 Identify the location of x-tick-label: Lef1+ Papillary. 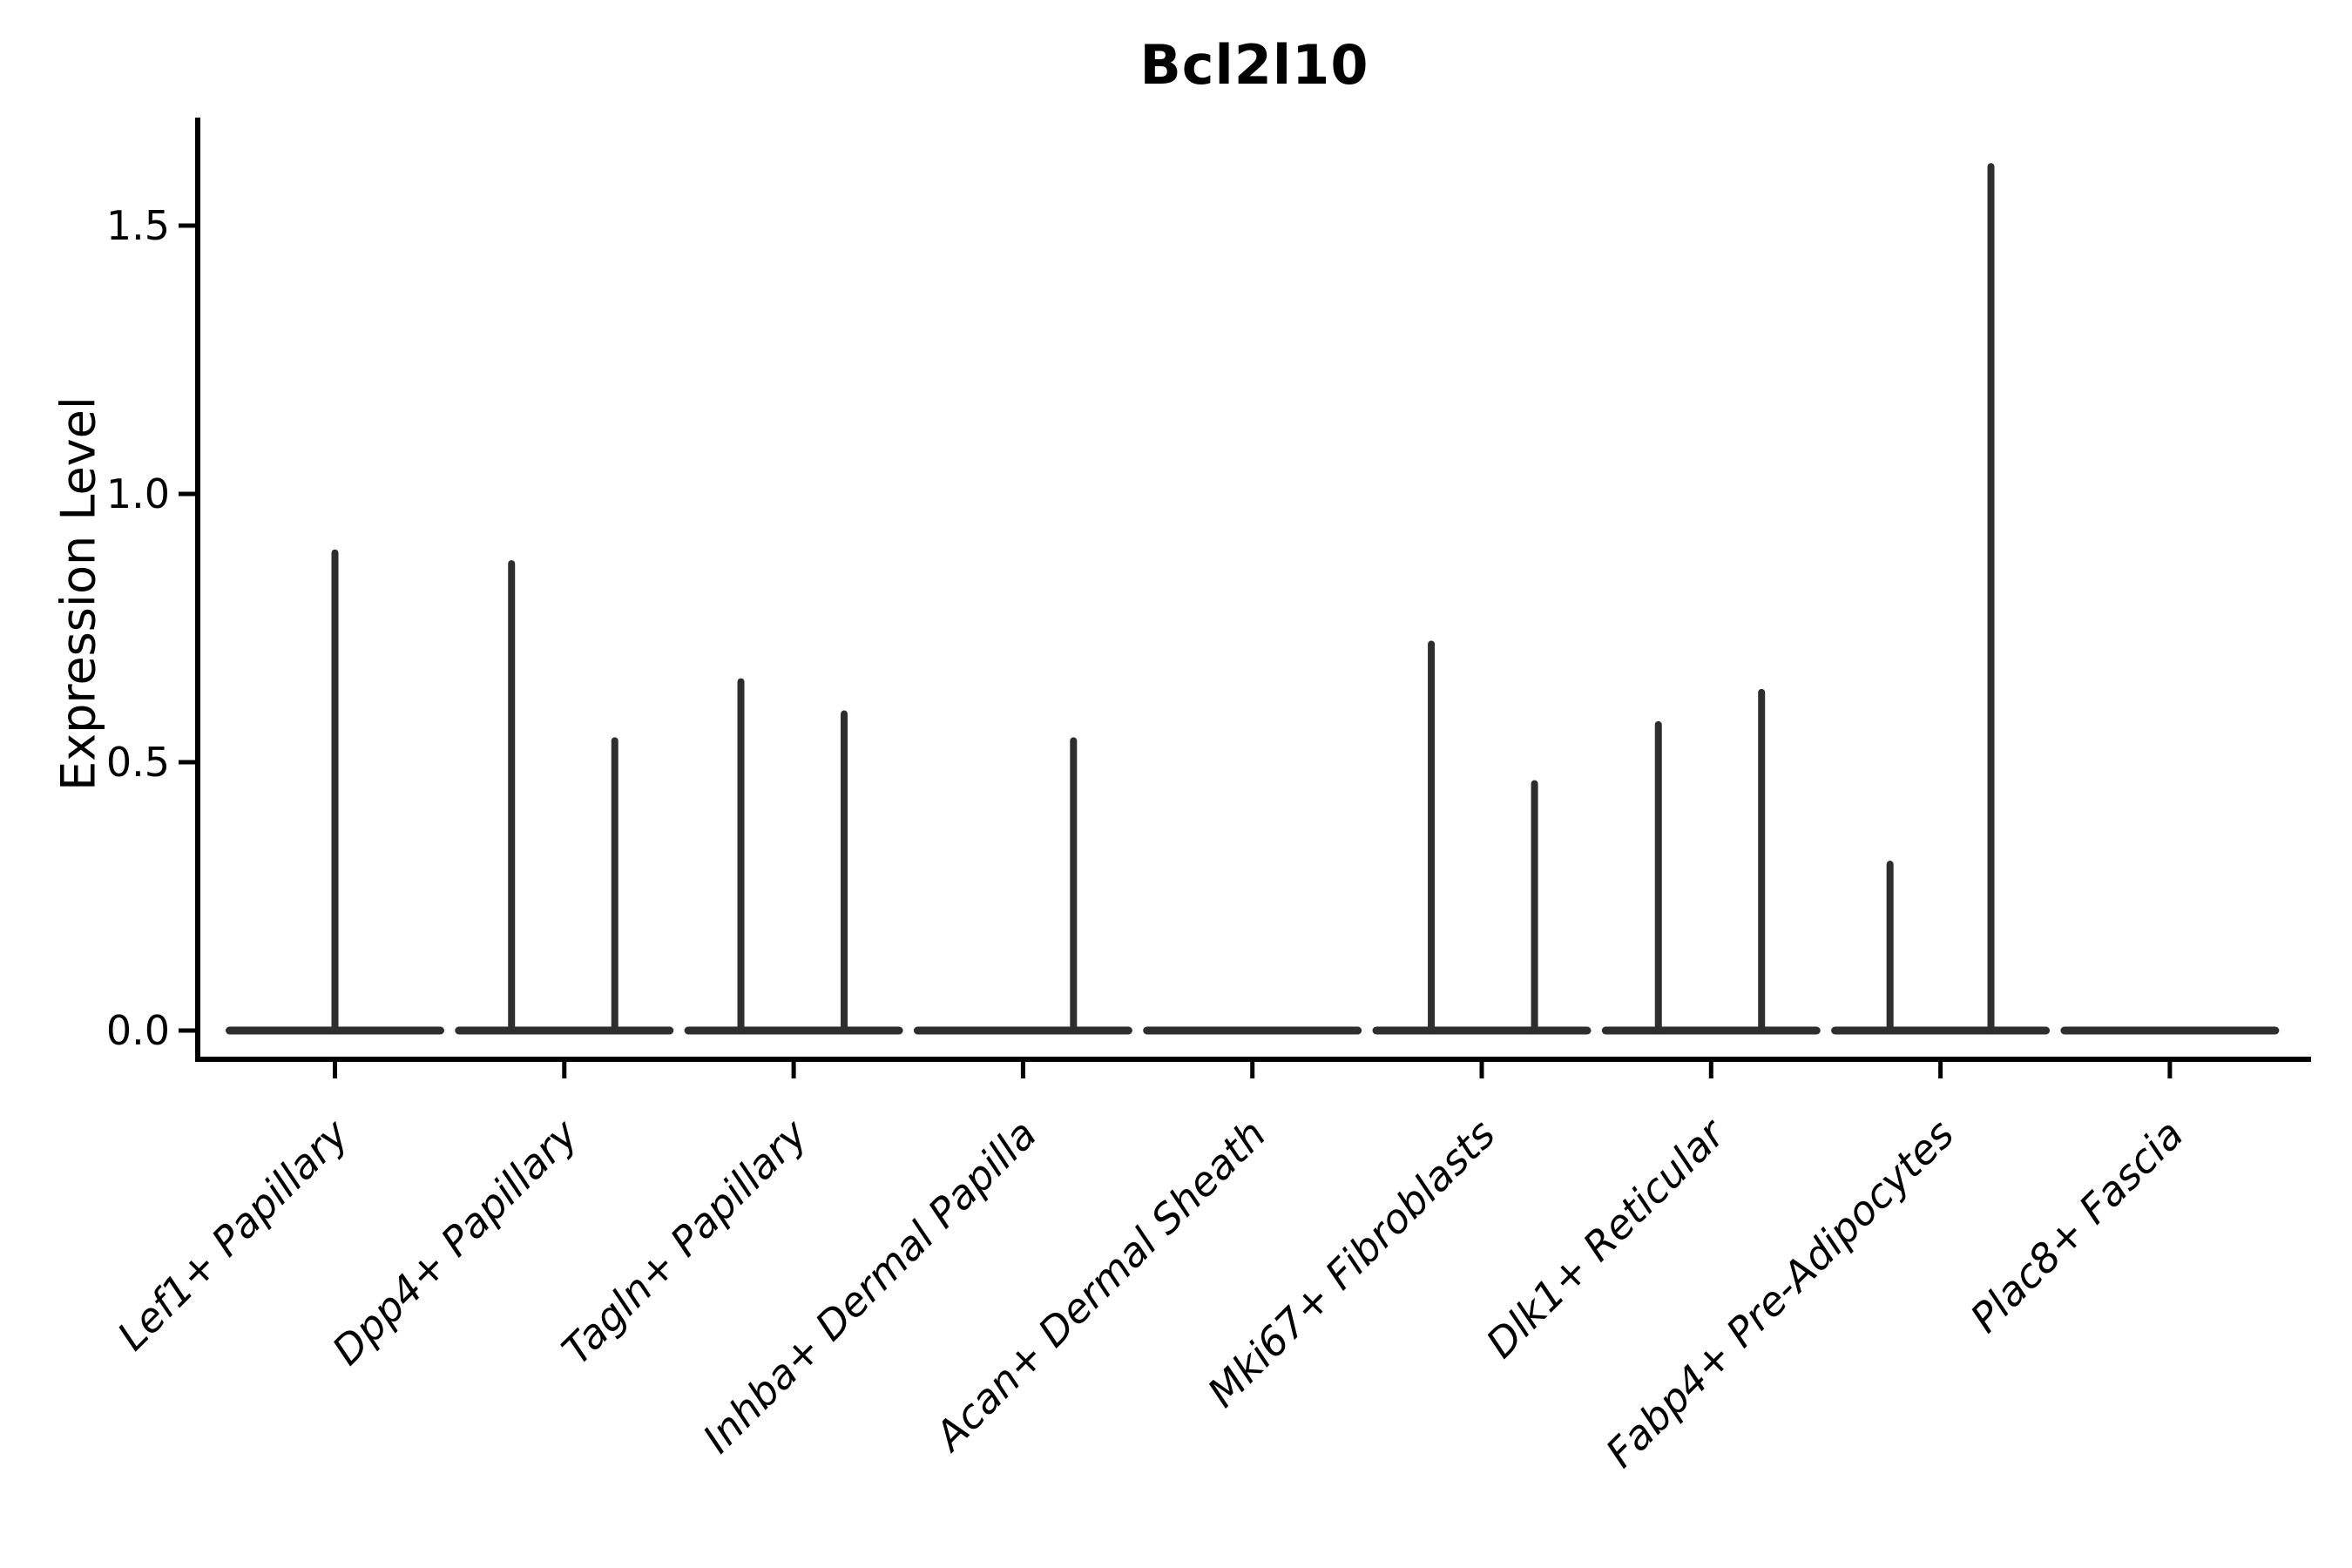
(233, 1234).